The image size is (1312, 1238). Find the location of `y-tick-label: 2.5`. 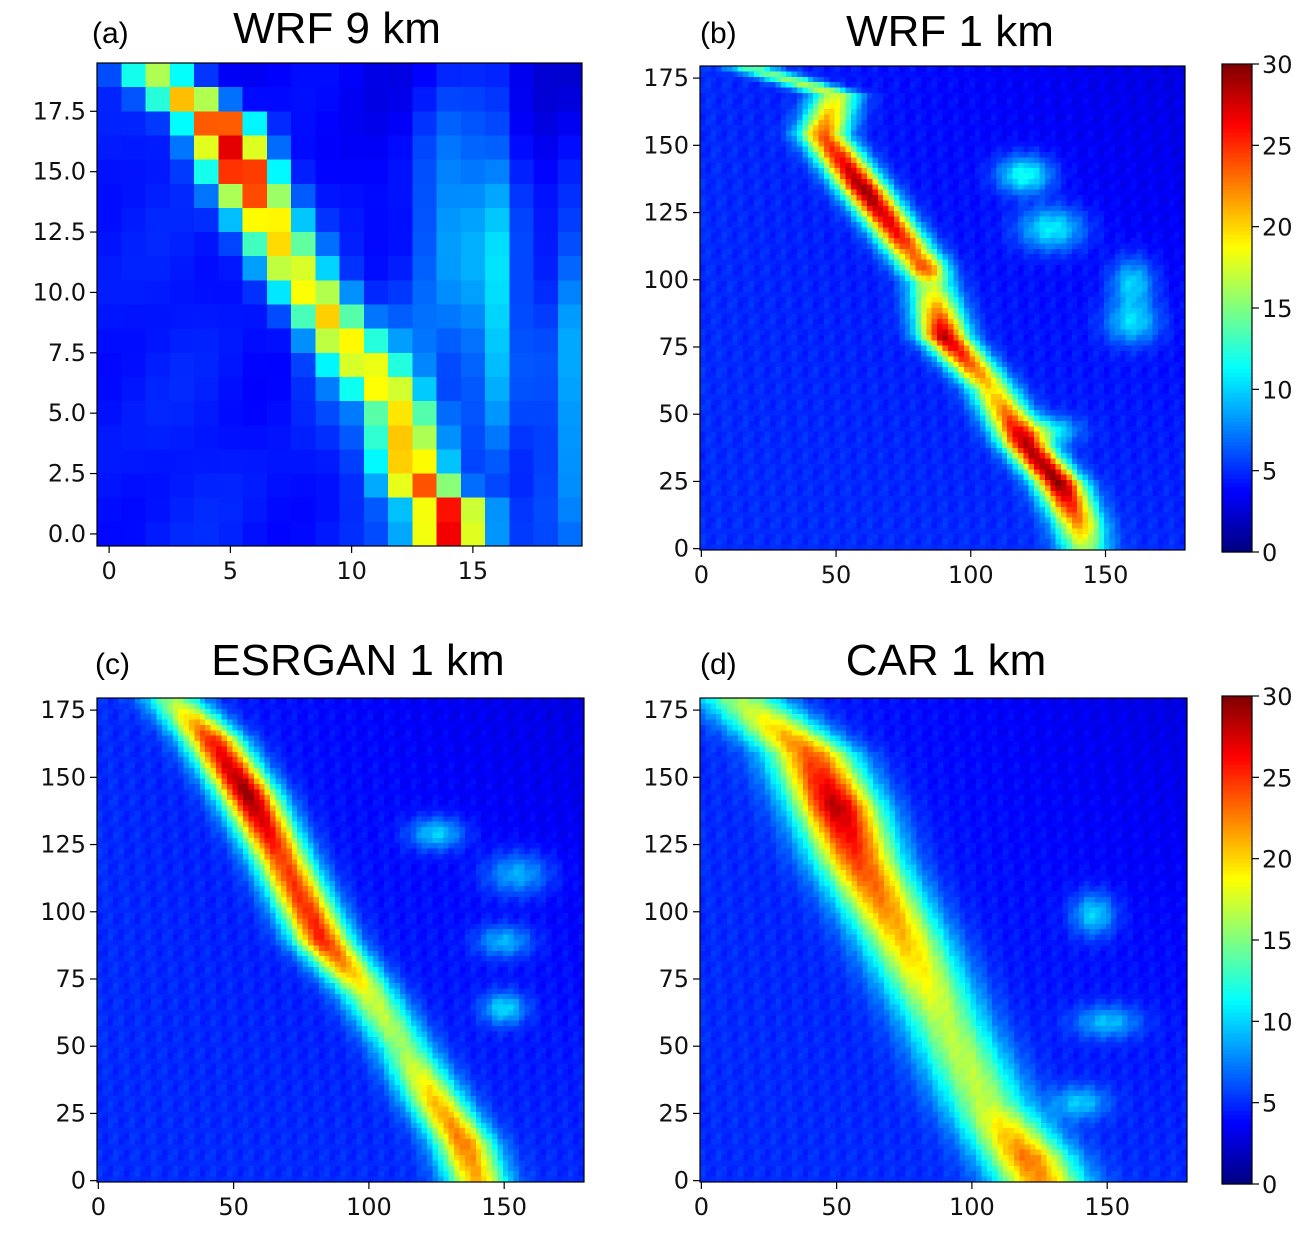

y-tick-label: 2.5 is located at coordinates (67, 474).